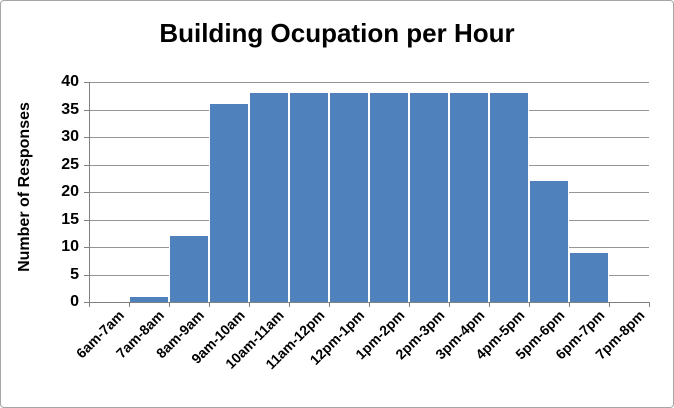 The height and width of the screenshot is (408, 674). Describe the element at coordinates (74, 274) in the screenshot. I see `y-tick-label: 5` at that location.